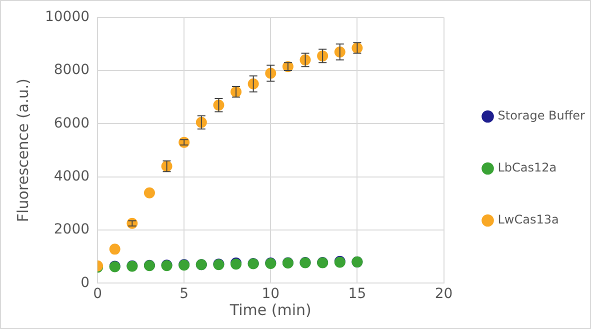 The width and height of the screenshot is (591, 329). I want to click on x-tick-label: 10, so click(271, 294).